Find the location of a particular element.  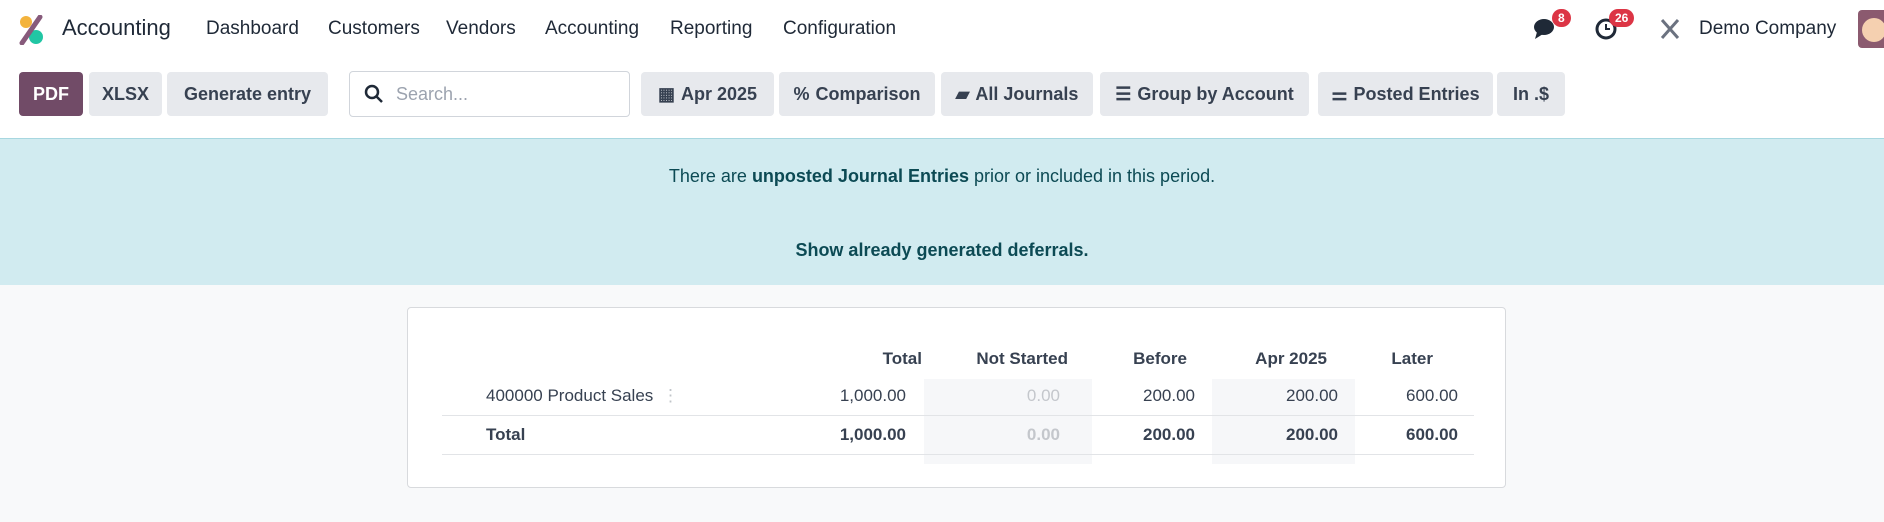

journals-button: ▰ All Journals is located at coordinates (1017, 94).